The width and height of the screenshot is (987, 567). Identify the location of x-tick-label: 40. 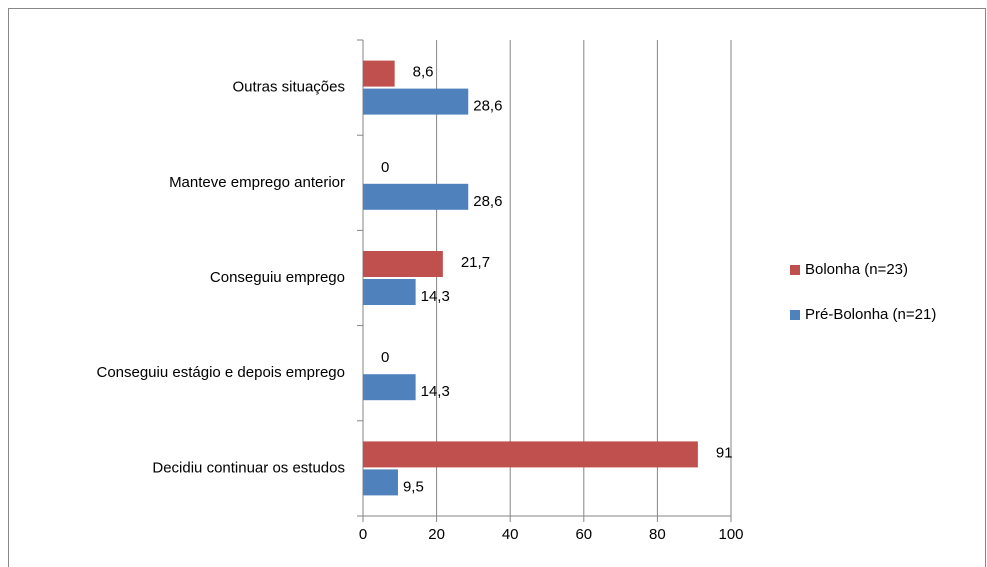
(510, 534).